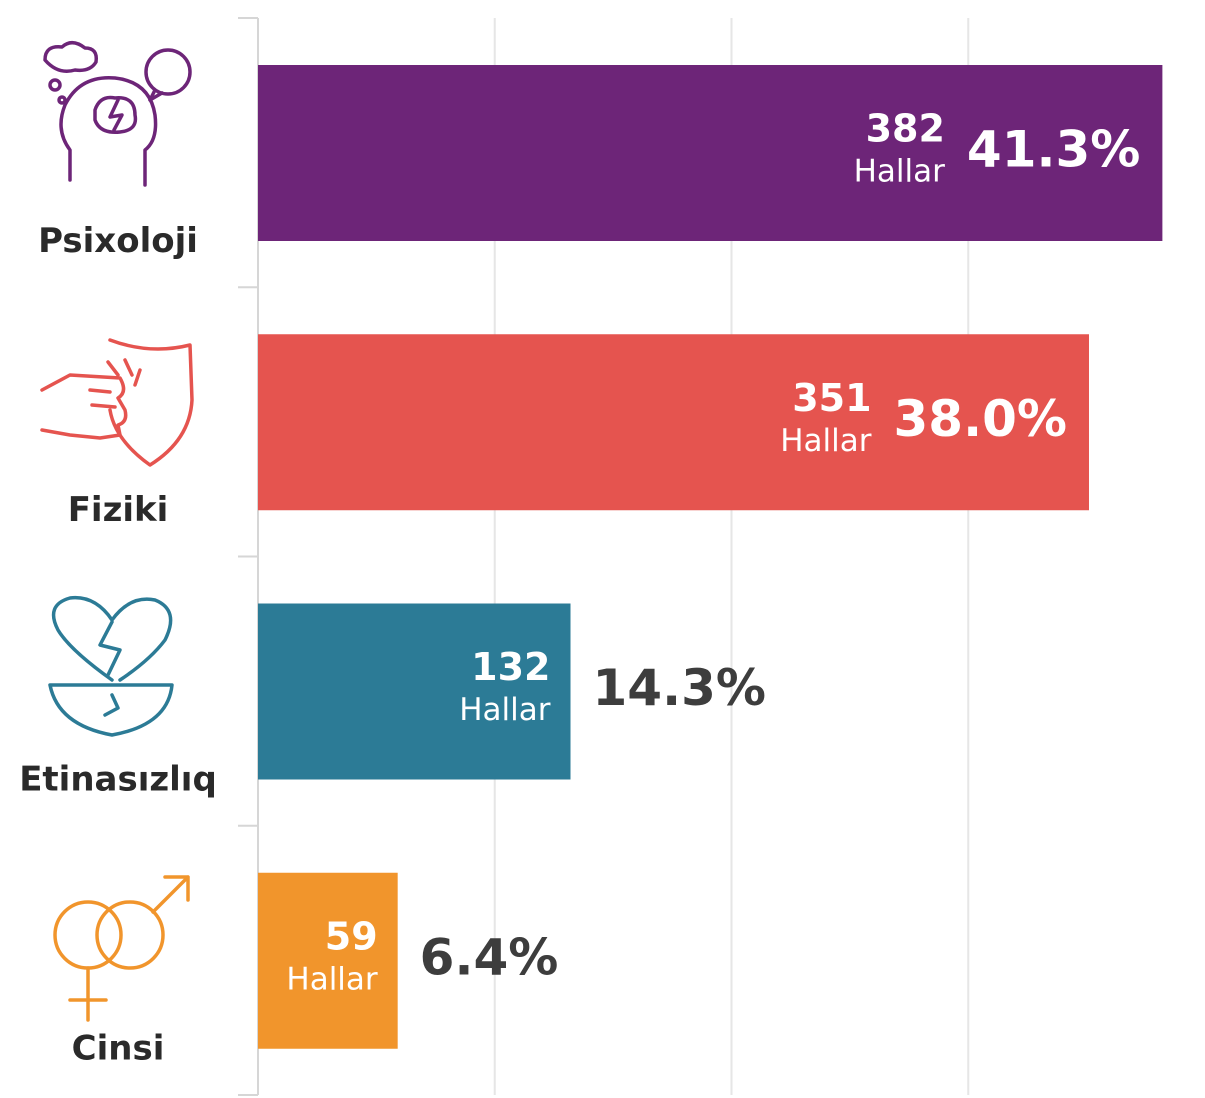 The image size is (1205, 1098). I want to click on category-label: Fiziki, so click(118, 510).